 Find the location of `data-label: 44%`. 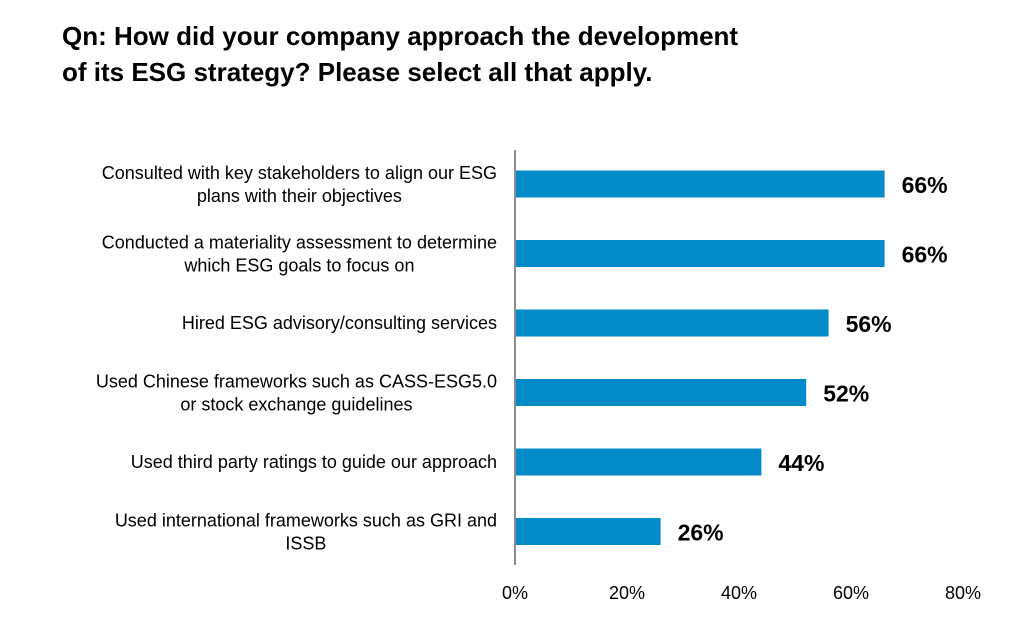

data-label: 44% is located at coordinates (801, 463).